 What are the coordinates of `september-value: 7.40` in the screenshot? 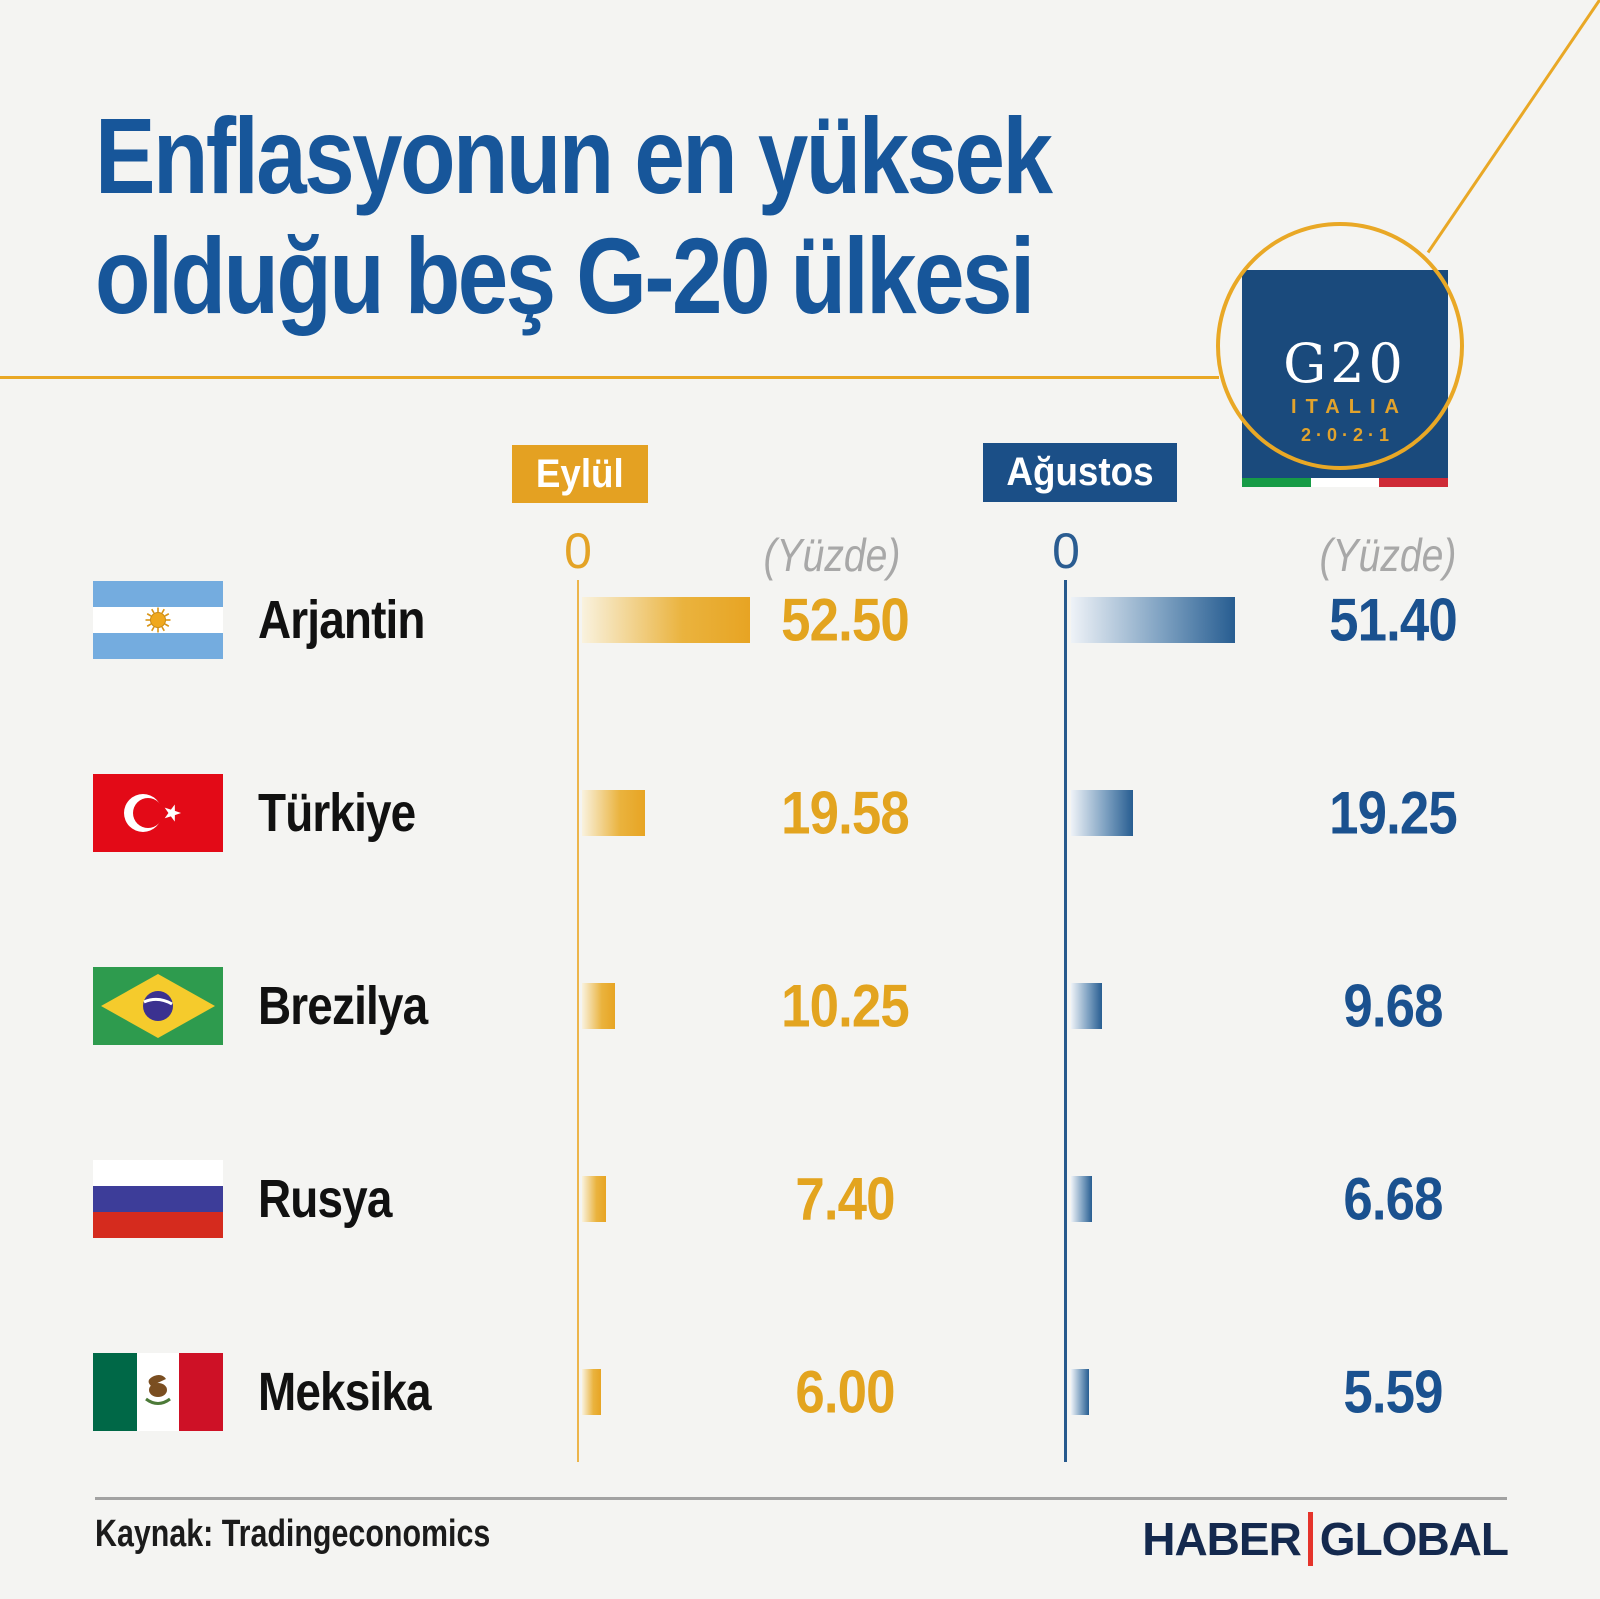 It's located at (845, 1199).